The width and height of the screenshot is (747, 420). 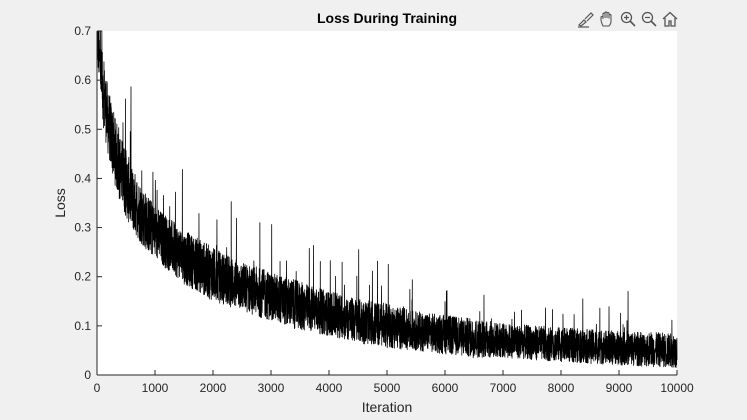 I want to click on home-icon, so click(x=670, y=19).